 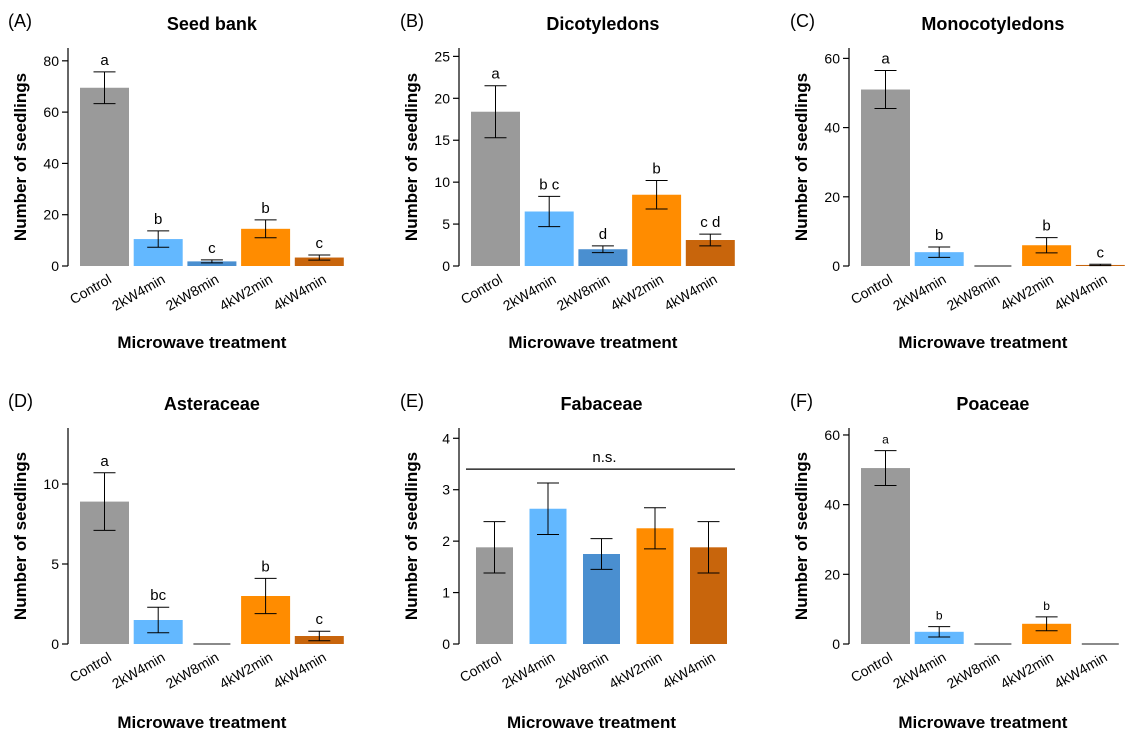 I want to click on panel-letter: (A), so click(x=20, y=21).